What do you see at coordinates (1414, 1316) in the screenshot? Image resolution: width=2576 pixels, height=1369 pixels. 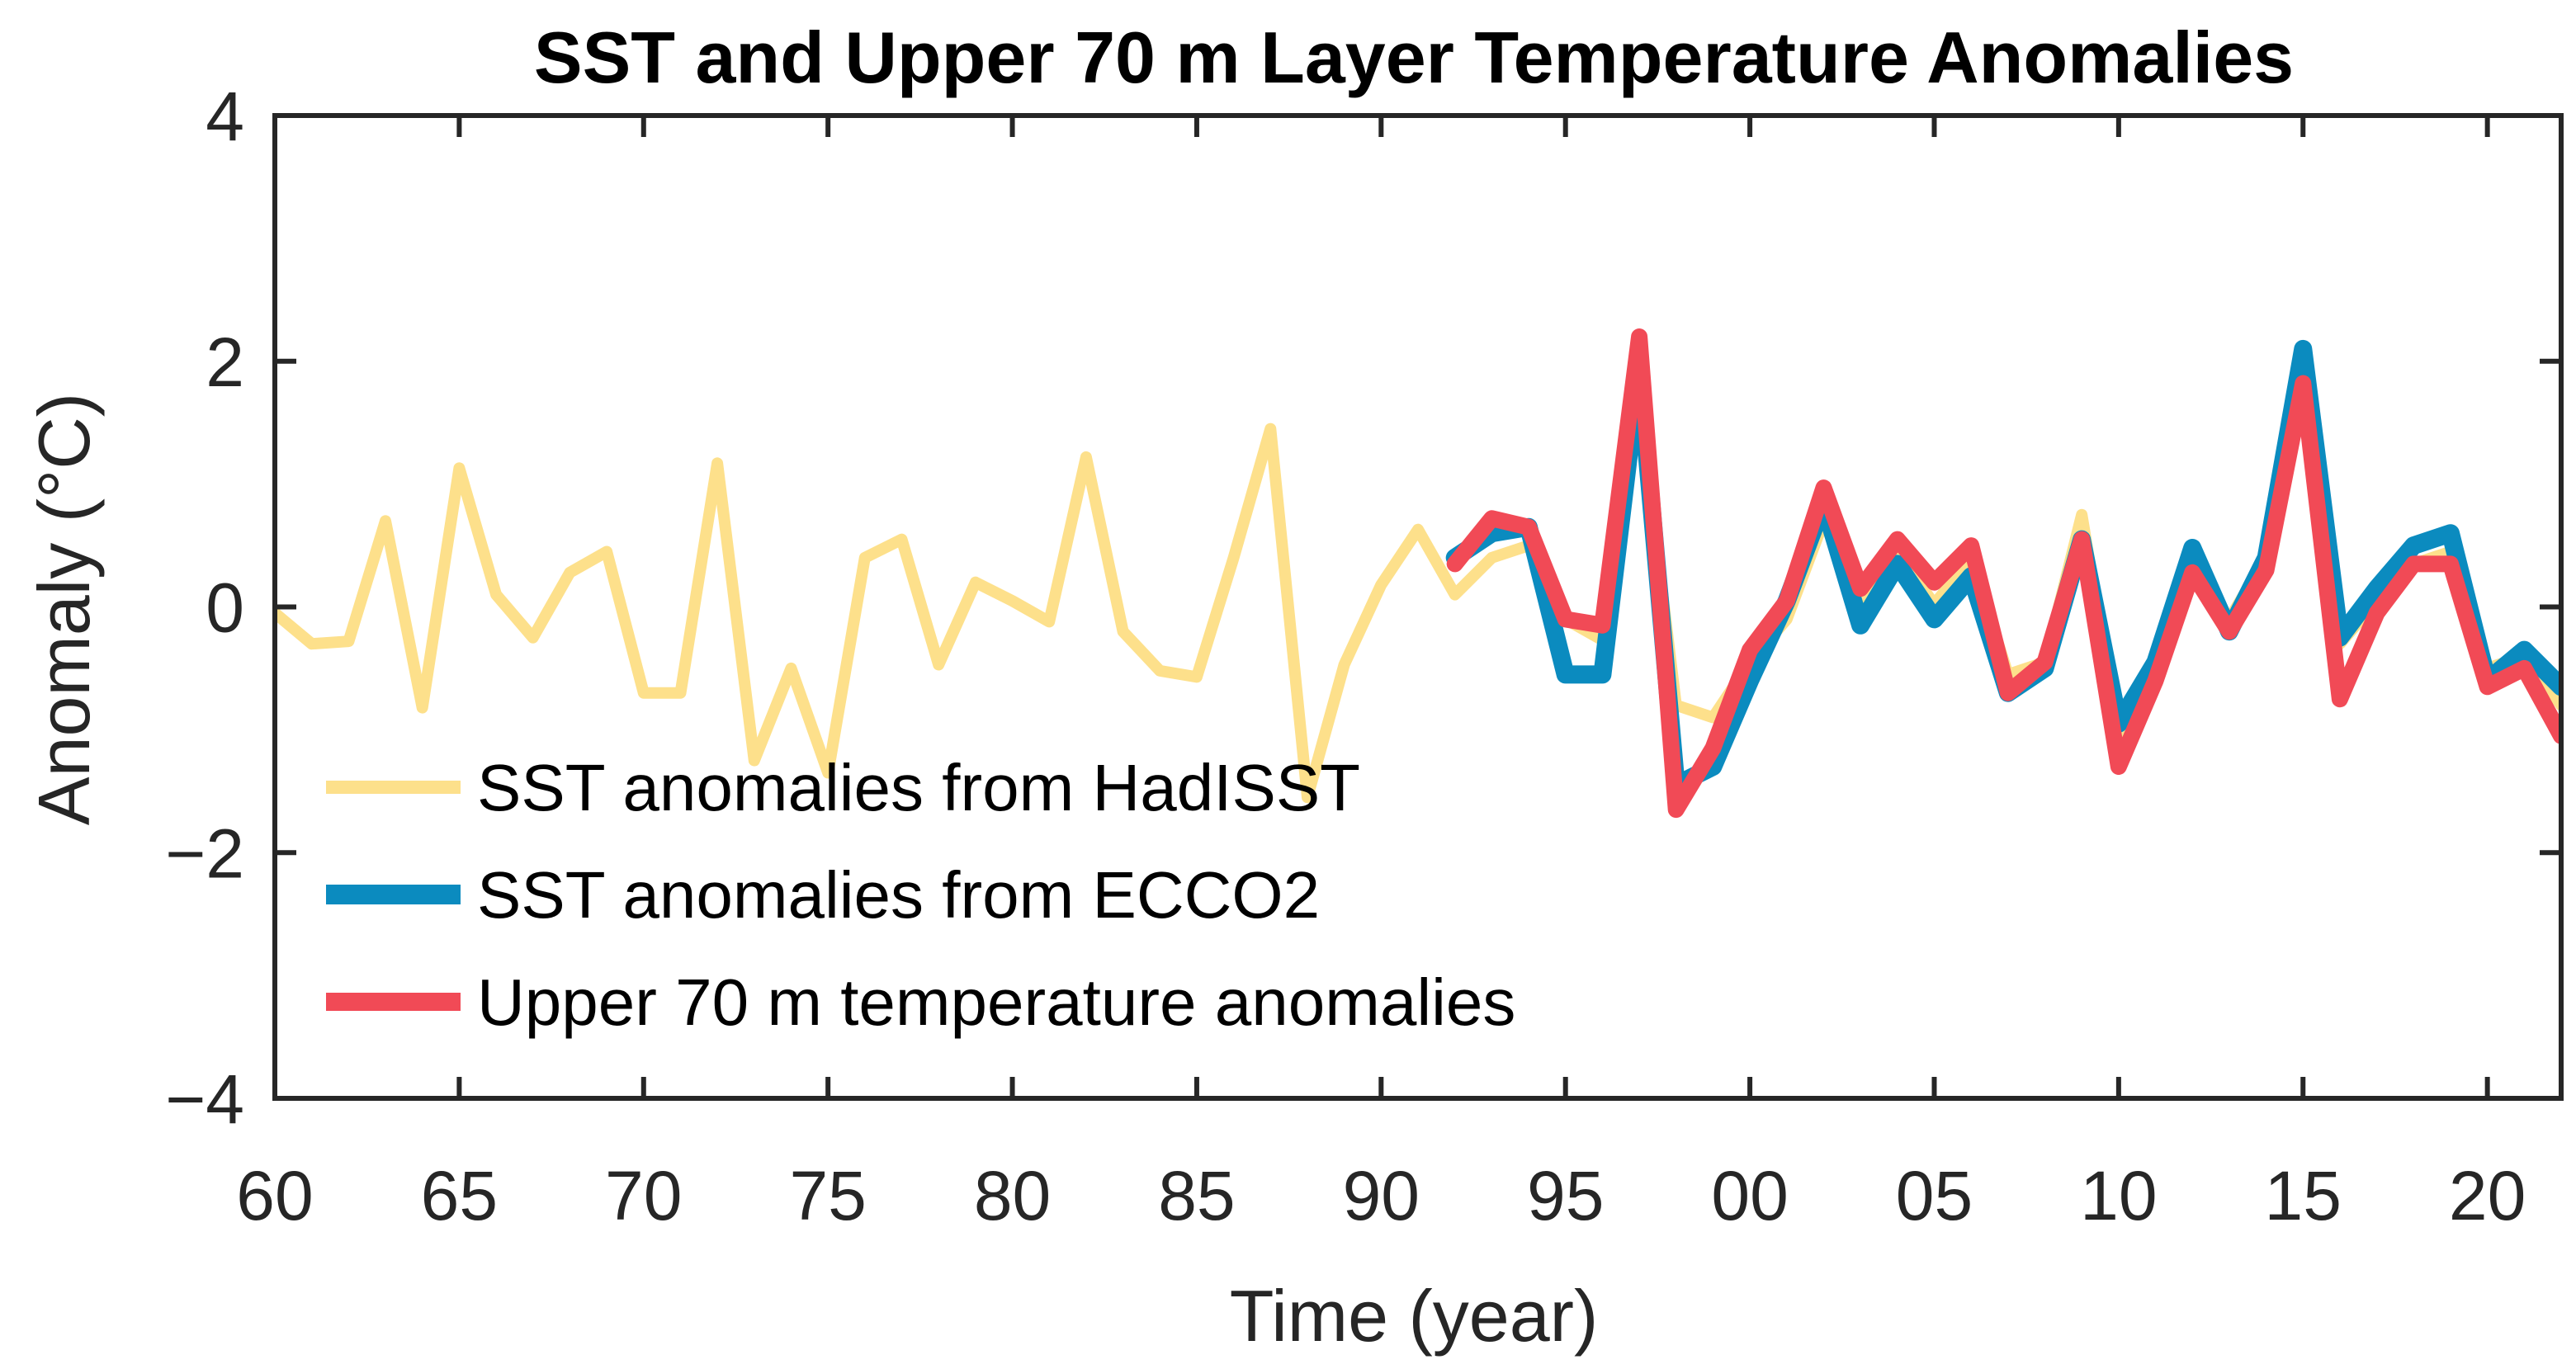 I see `x-axis-label: Time (year)` at bounding box center [1414, 1316].